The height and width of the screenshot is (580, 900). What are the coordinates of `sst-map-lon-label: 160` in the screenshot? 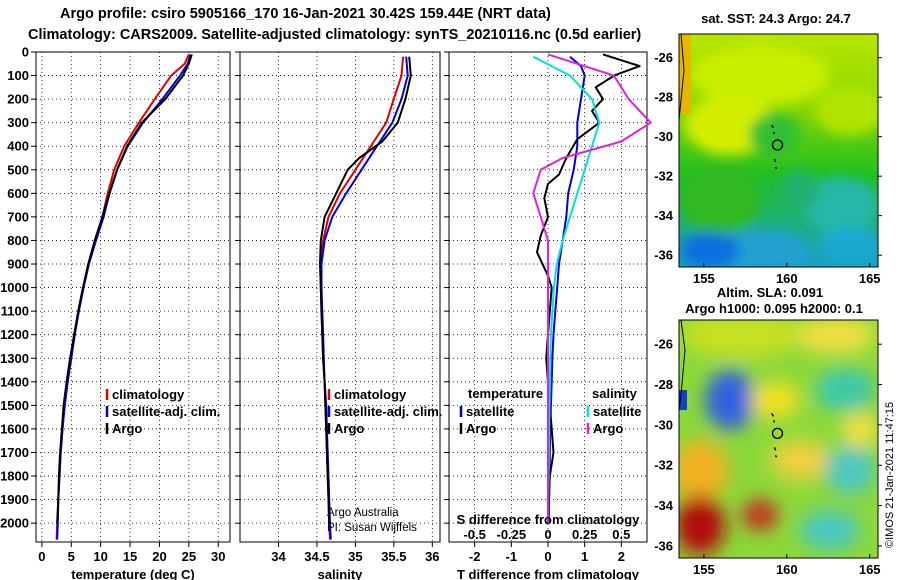 It's located at (787, 278).